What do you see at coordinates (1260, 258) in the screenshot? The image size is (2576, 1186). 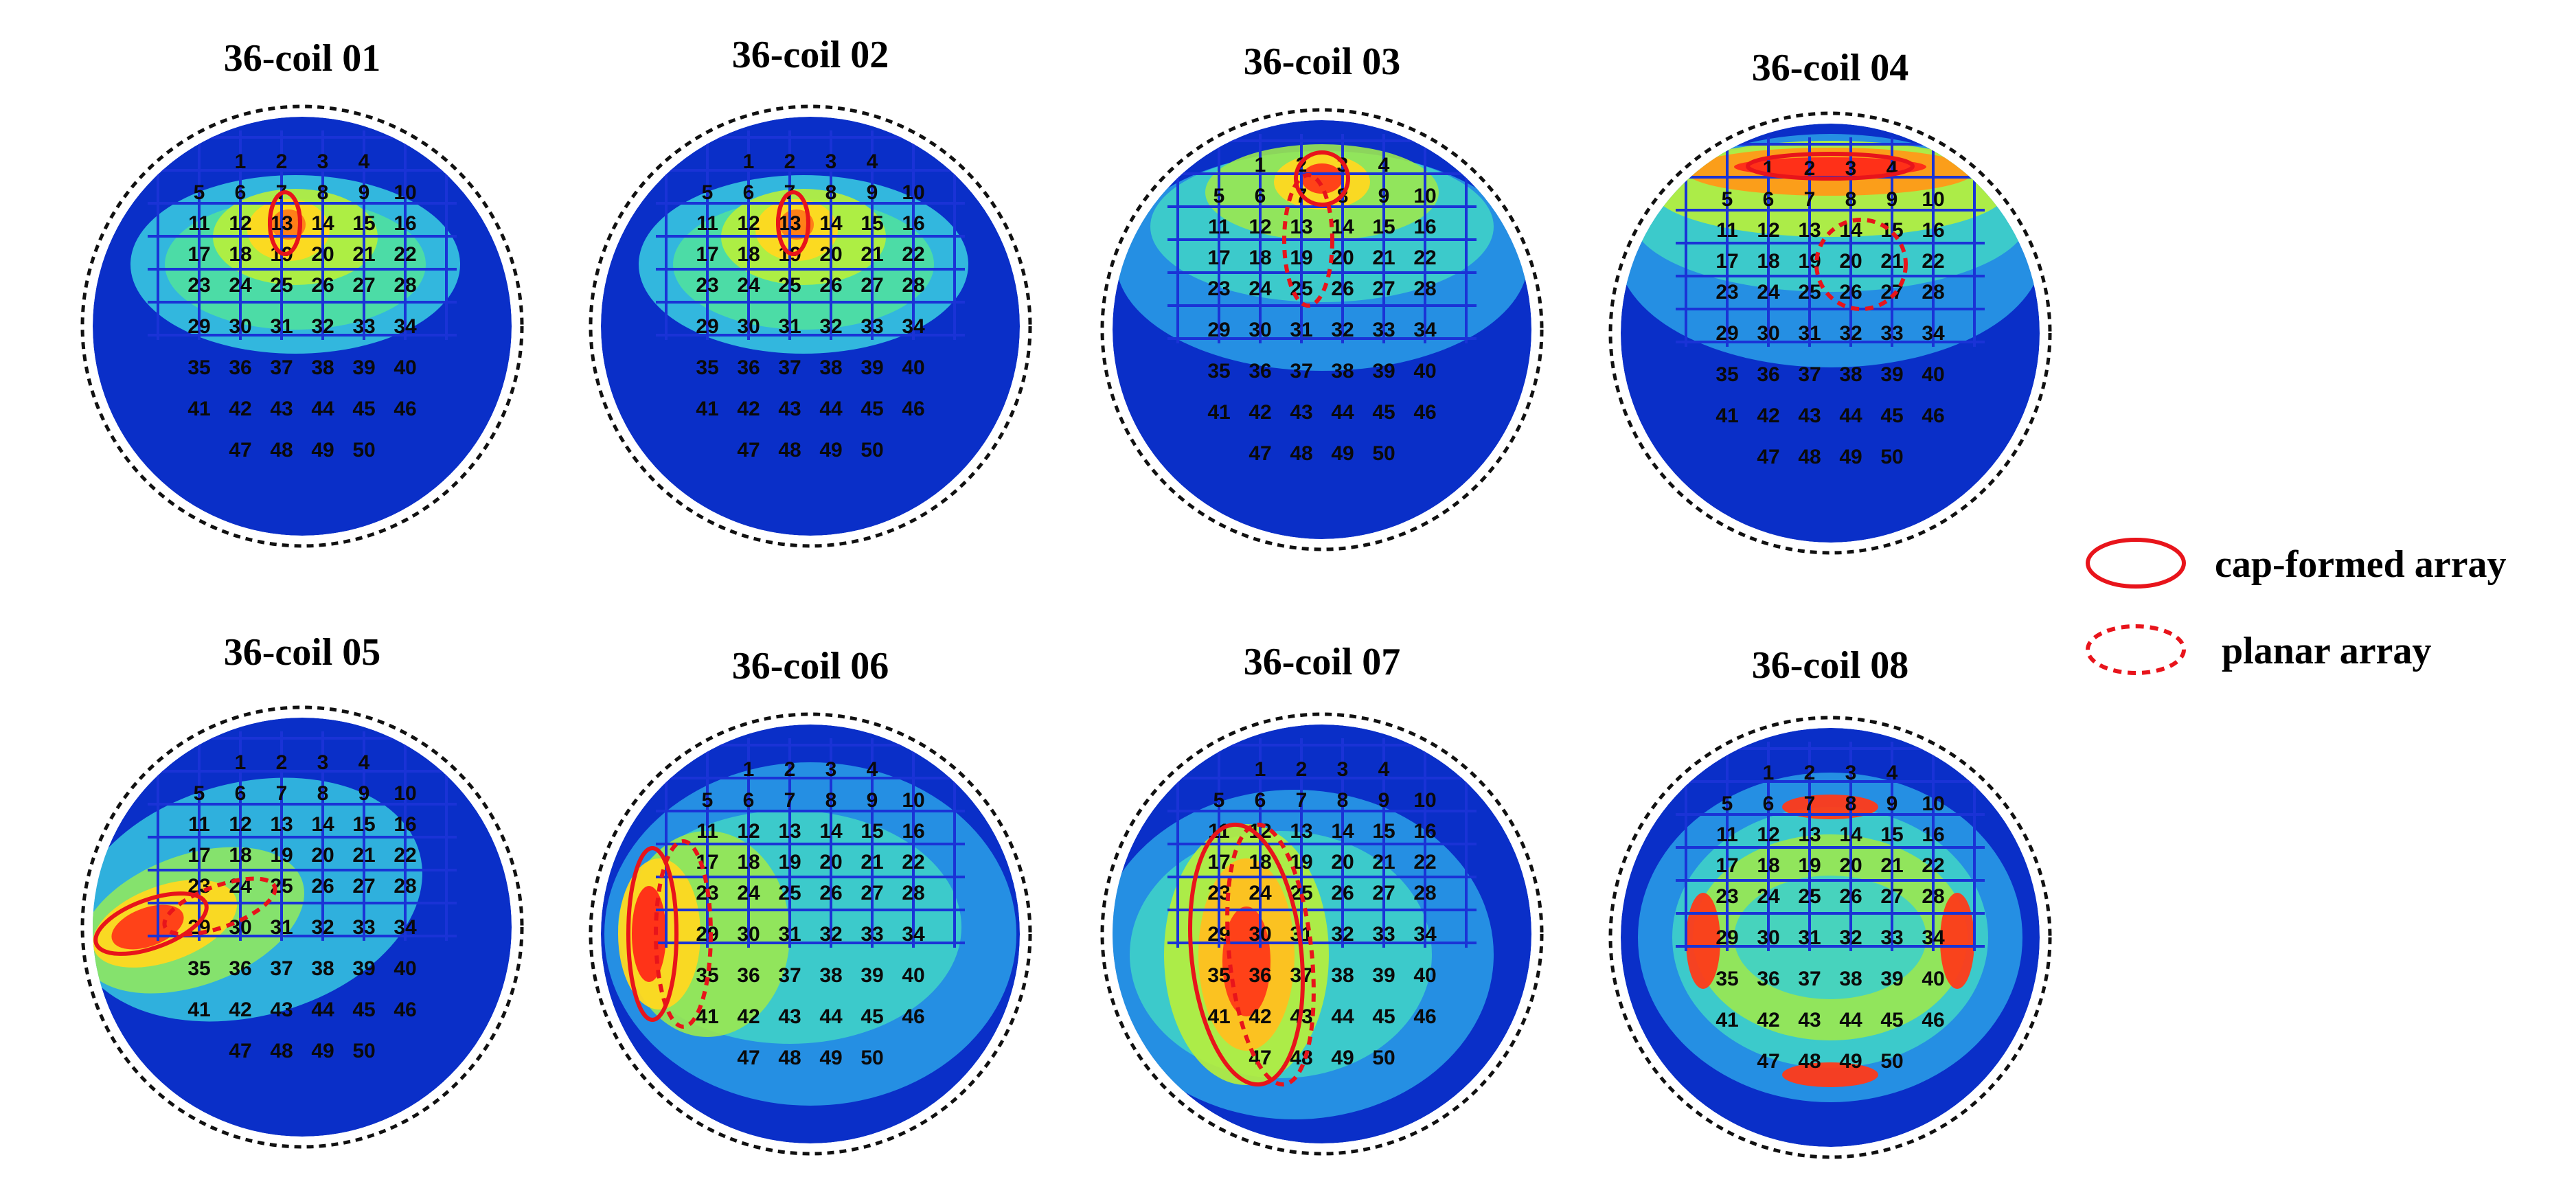 I see `coil-number-label: 18` at bounding box center [1260, 258].